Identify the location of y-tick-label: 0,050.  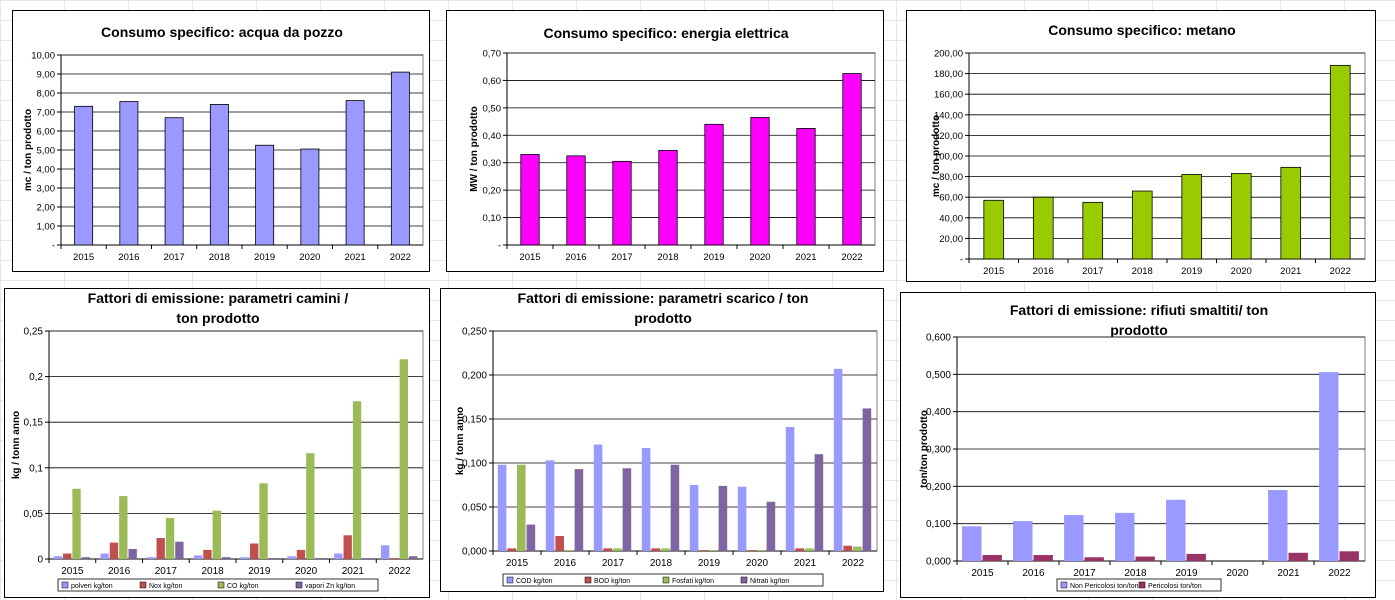
(474, 508).